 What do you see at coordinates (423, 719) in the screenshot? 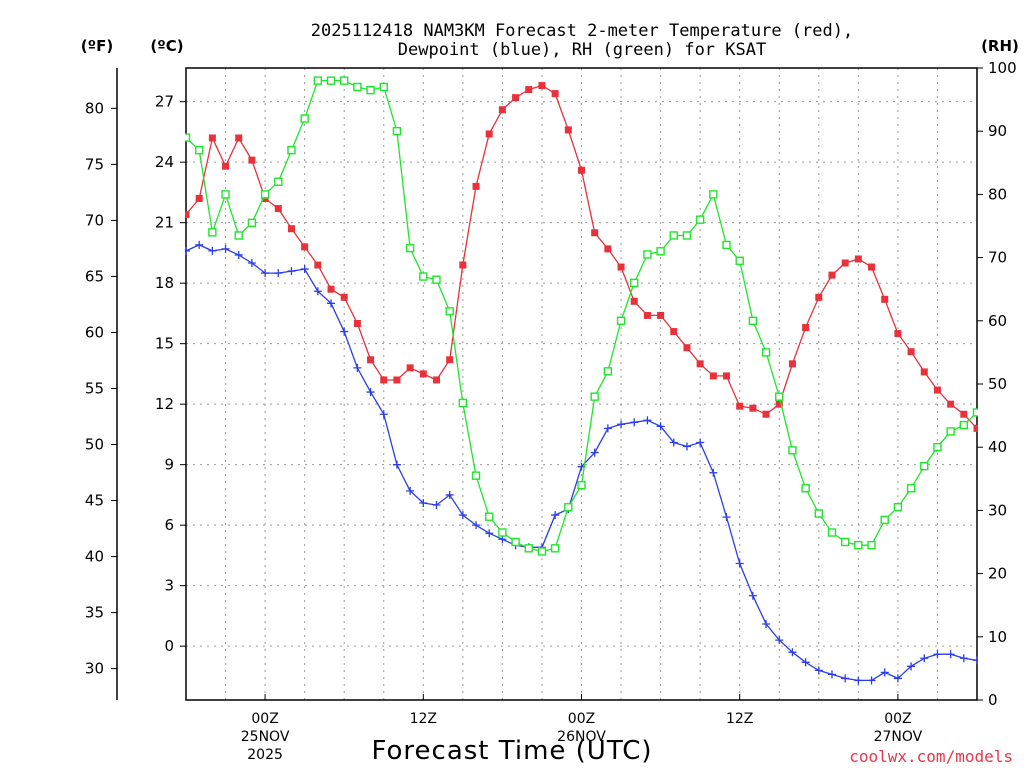
I see `x-tick-label: 12Z` at bounding box center [423, 719].